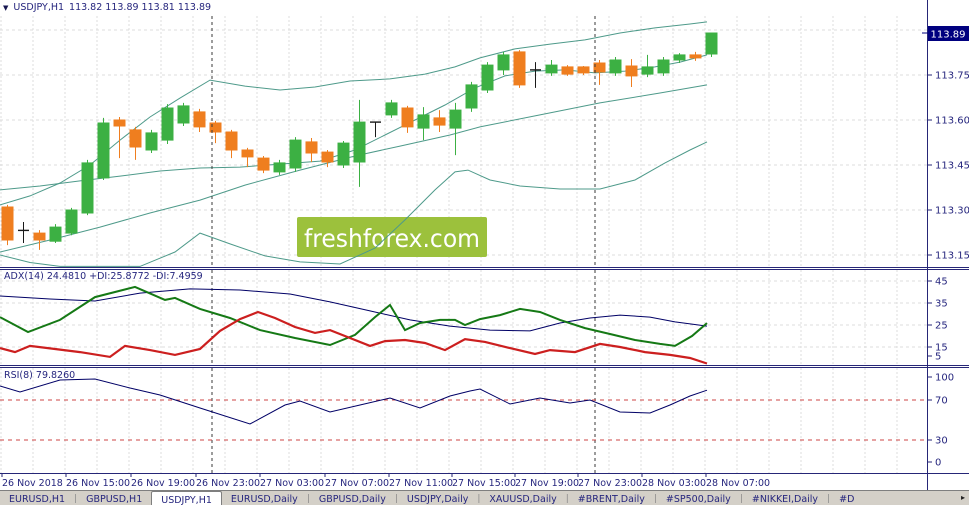 Image resolution: width=969 pixels, height=505 pixels. I want to click on axis-tick-label: 113.45, so click(952, 166).